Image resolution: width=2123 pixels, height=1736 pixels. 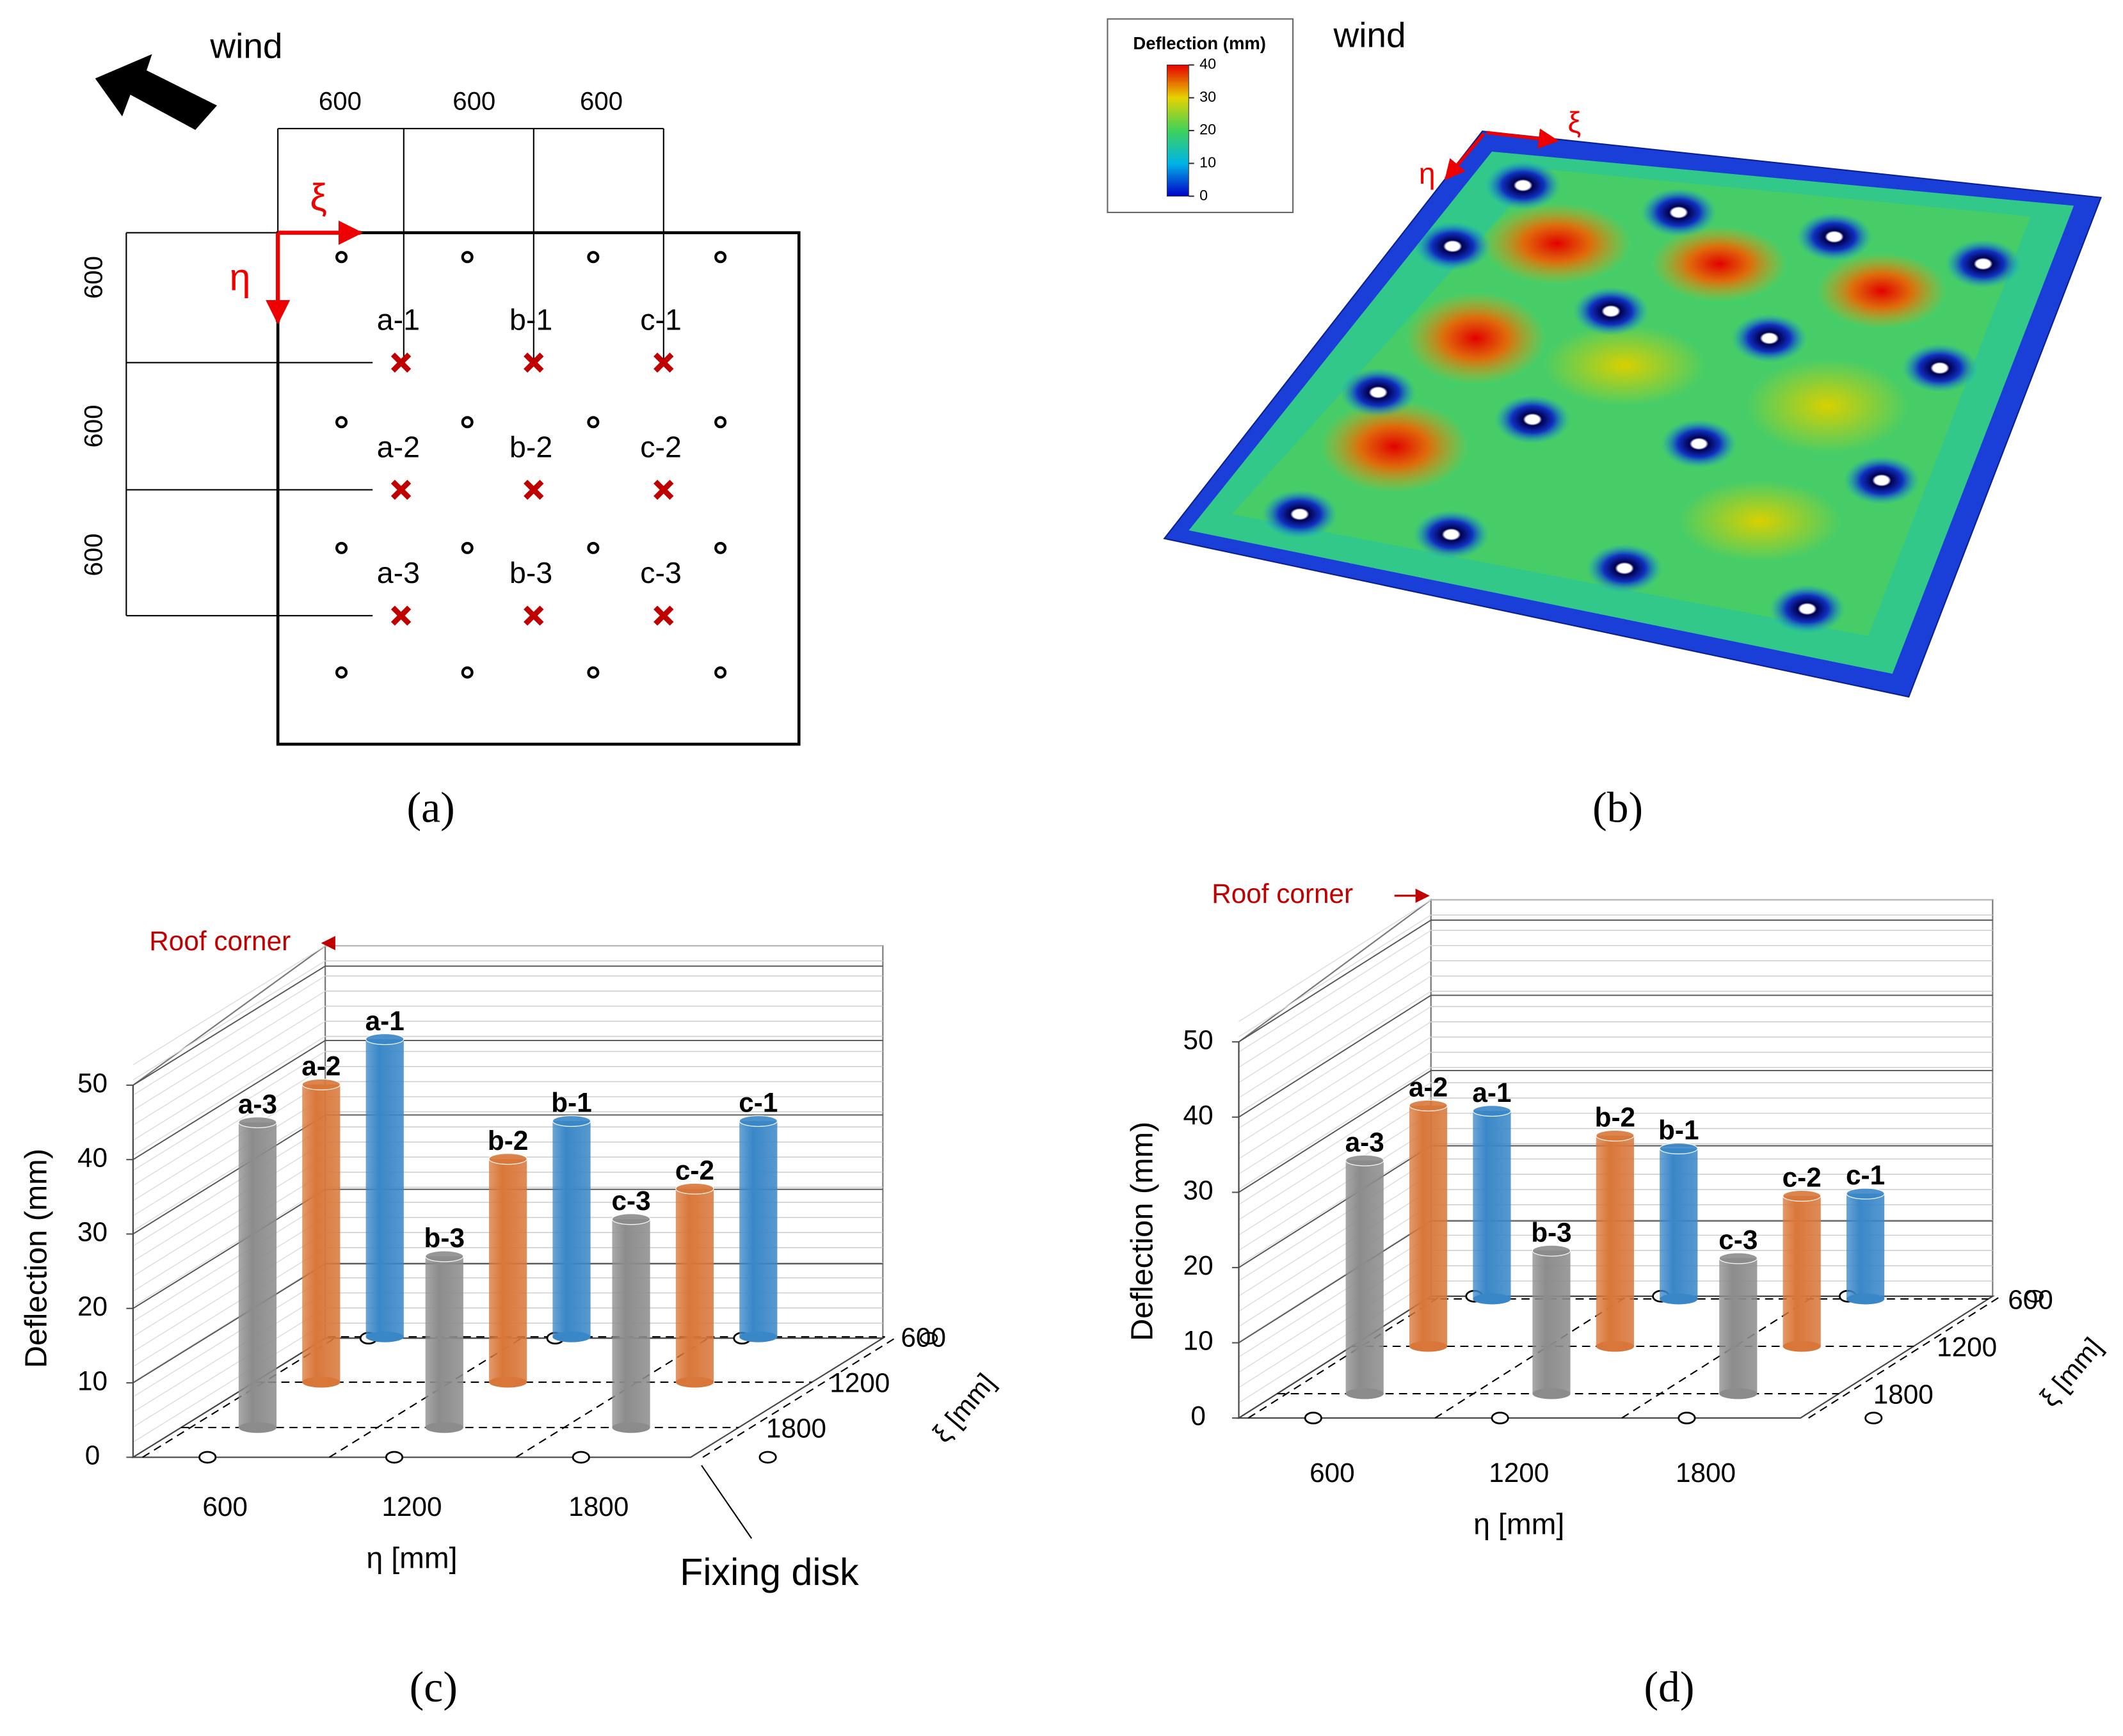 What do you see at coordinates (1615, 1056) in the screenshot?
I see `grid-line` at bounding box center [1615, 1056].